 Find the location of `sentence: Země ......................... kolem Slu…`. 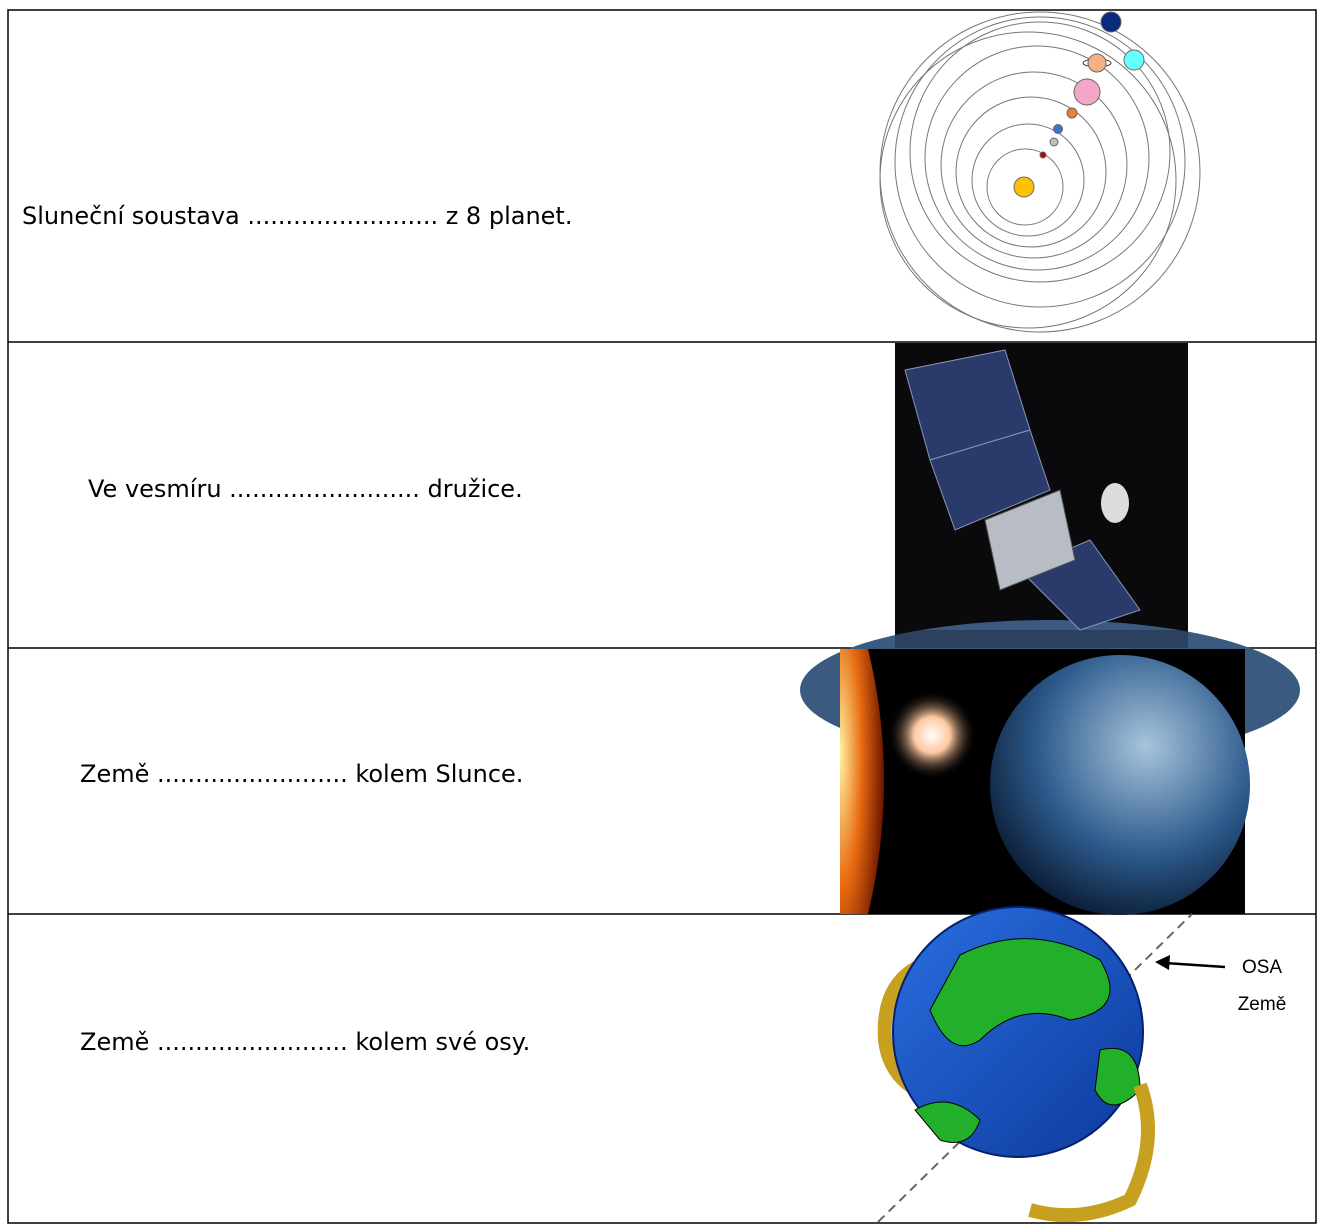

sentence: Země ......................... kolem Slu… is located at coordinates (301, 774).